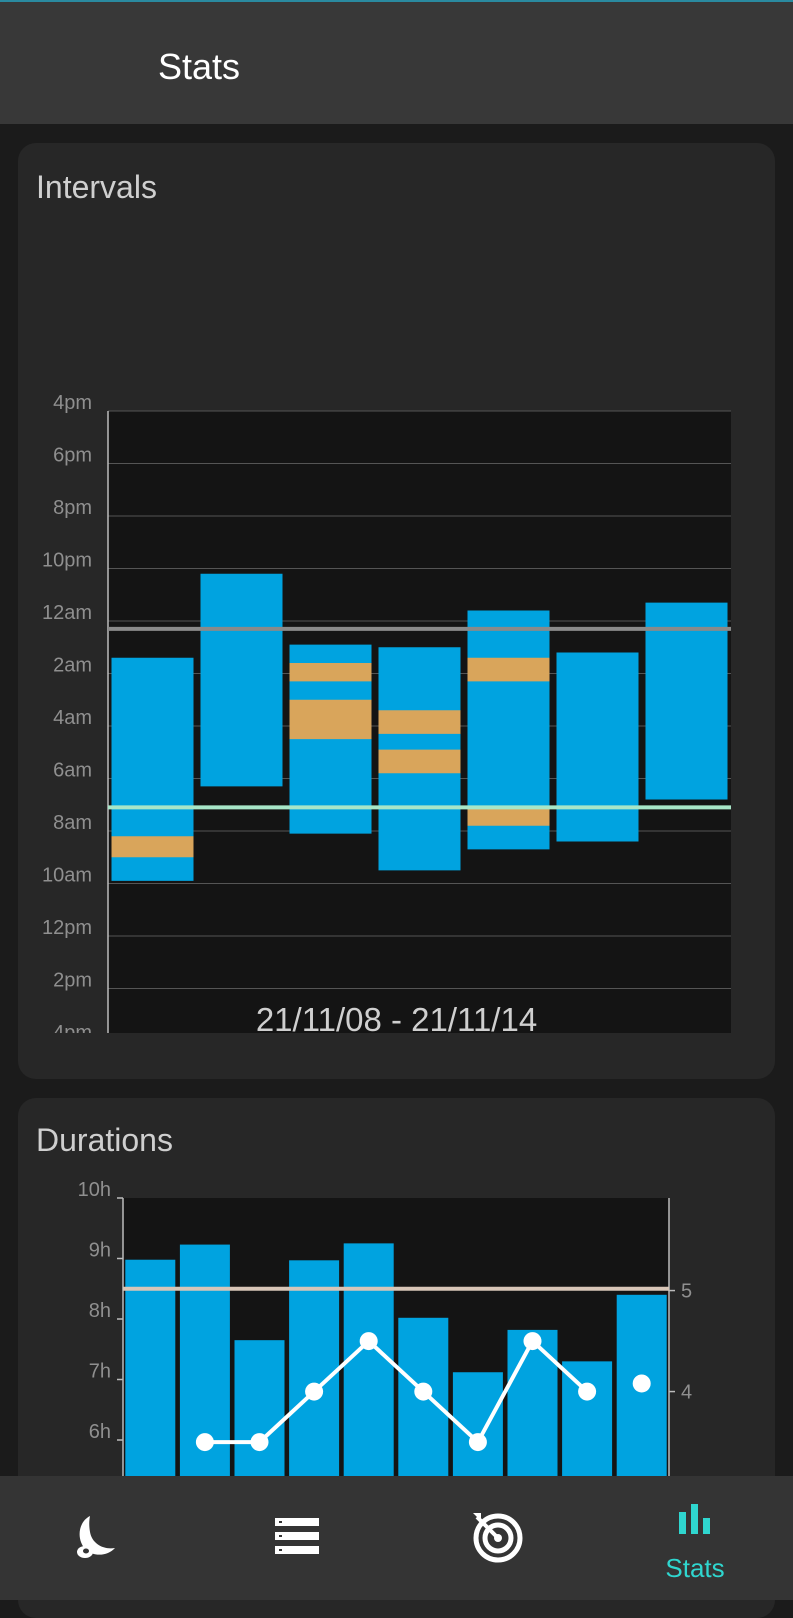 The height and width of the screenshot is (1618, 793). Describe the element at coordinates (94, 1190) in the screenshot. I see `durations-y-tick: 10h` at that location.